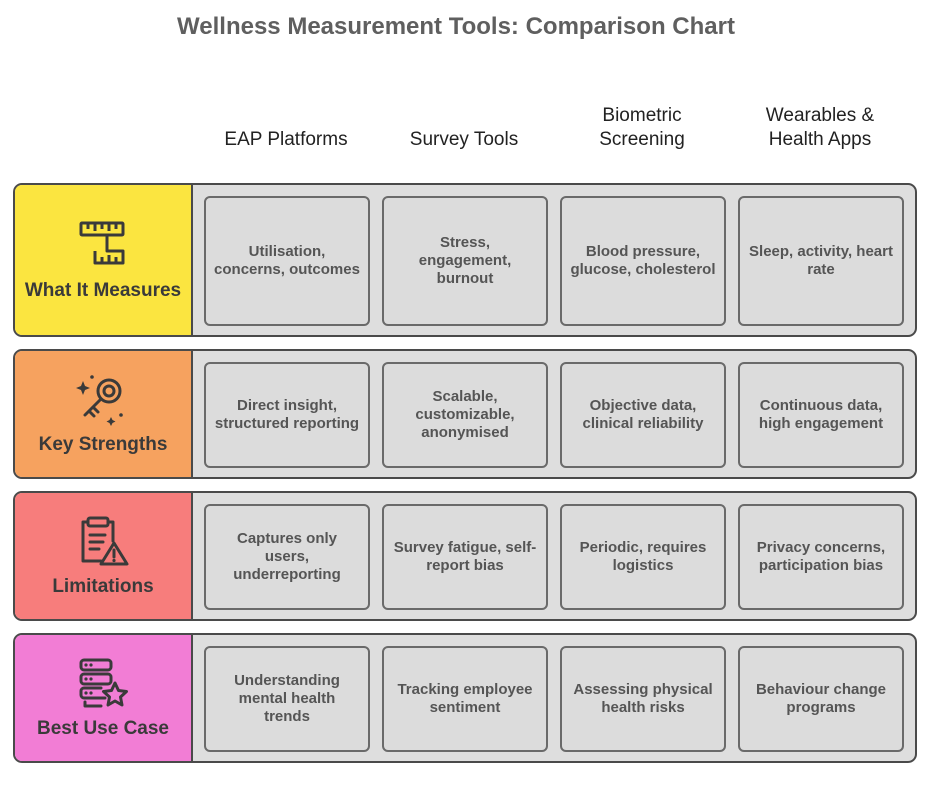  I want to click on cell-strengths-biometric: Objective data, clinical reliability, so click(643, 415).